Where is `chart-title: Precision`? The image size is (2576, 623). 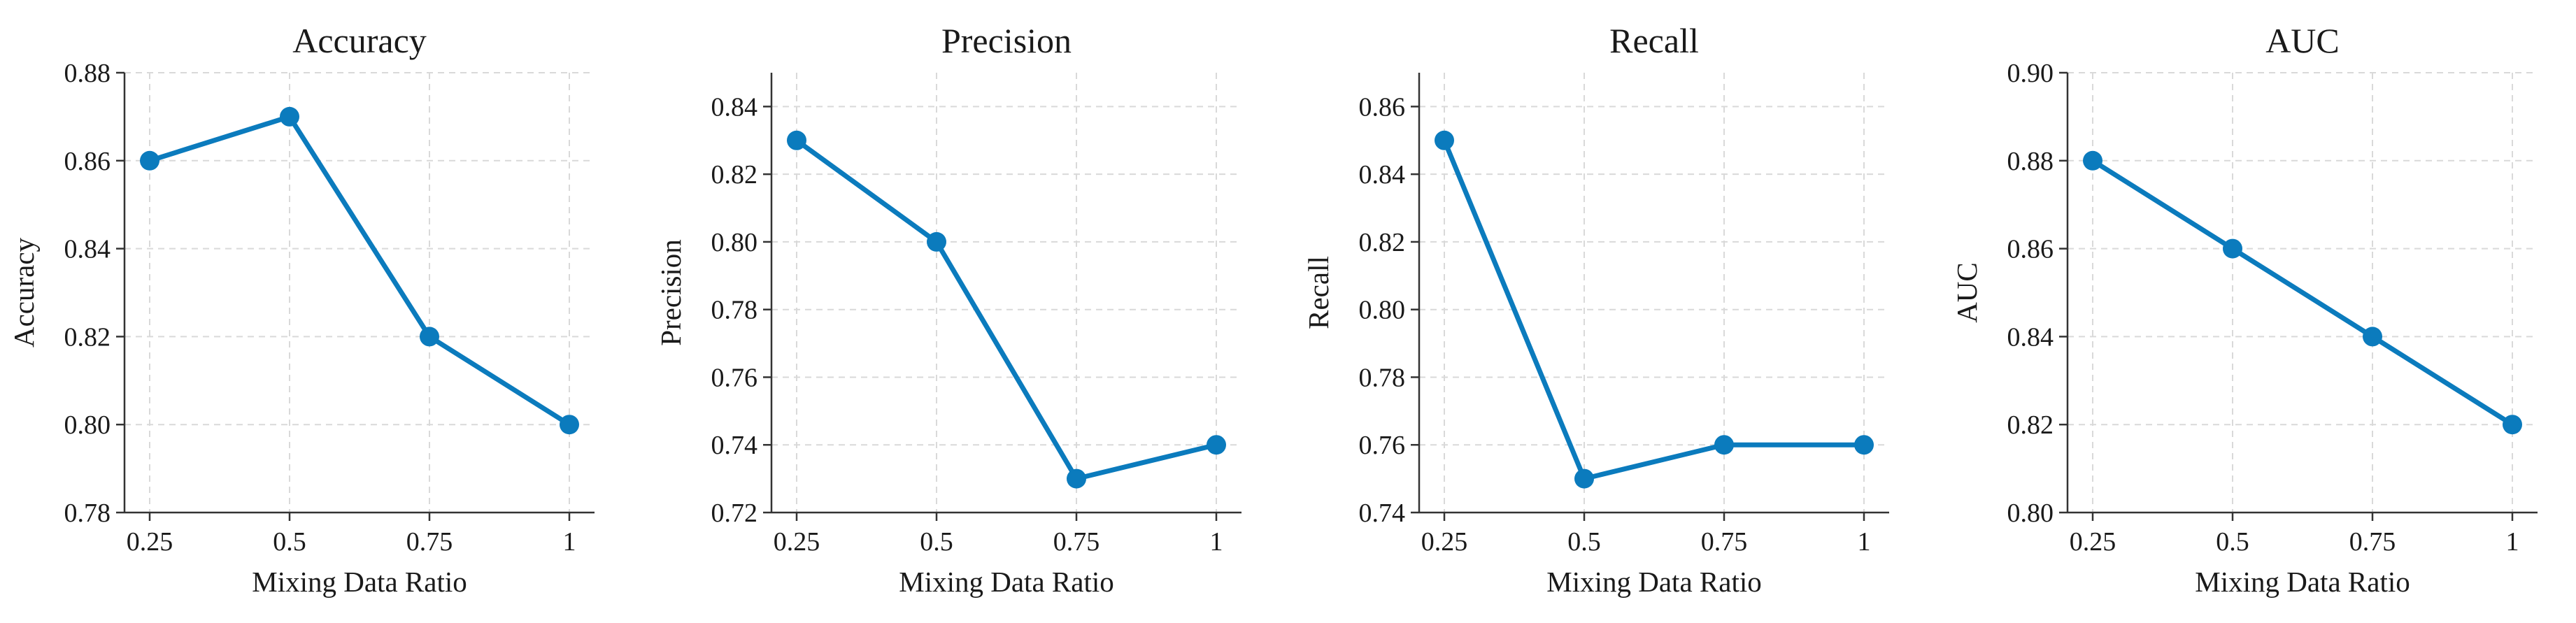
chart-title: Precision is located at coordinates (1006, 40).